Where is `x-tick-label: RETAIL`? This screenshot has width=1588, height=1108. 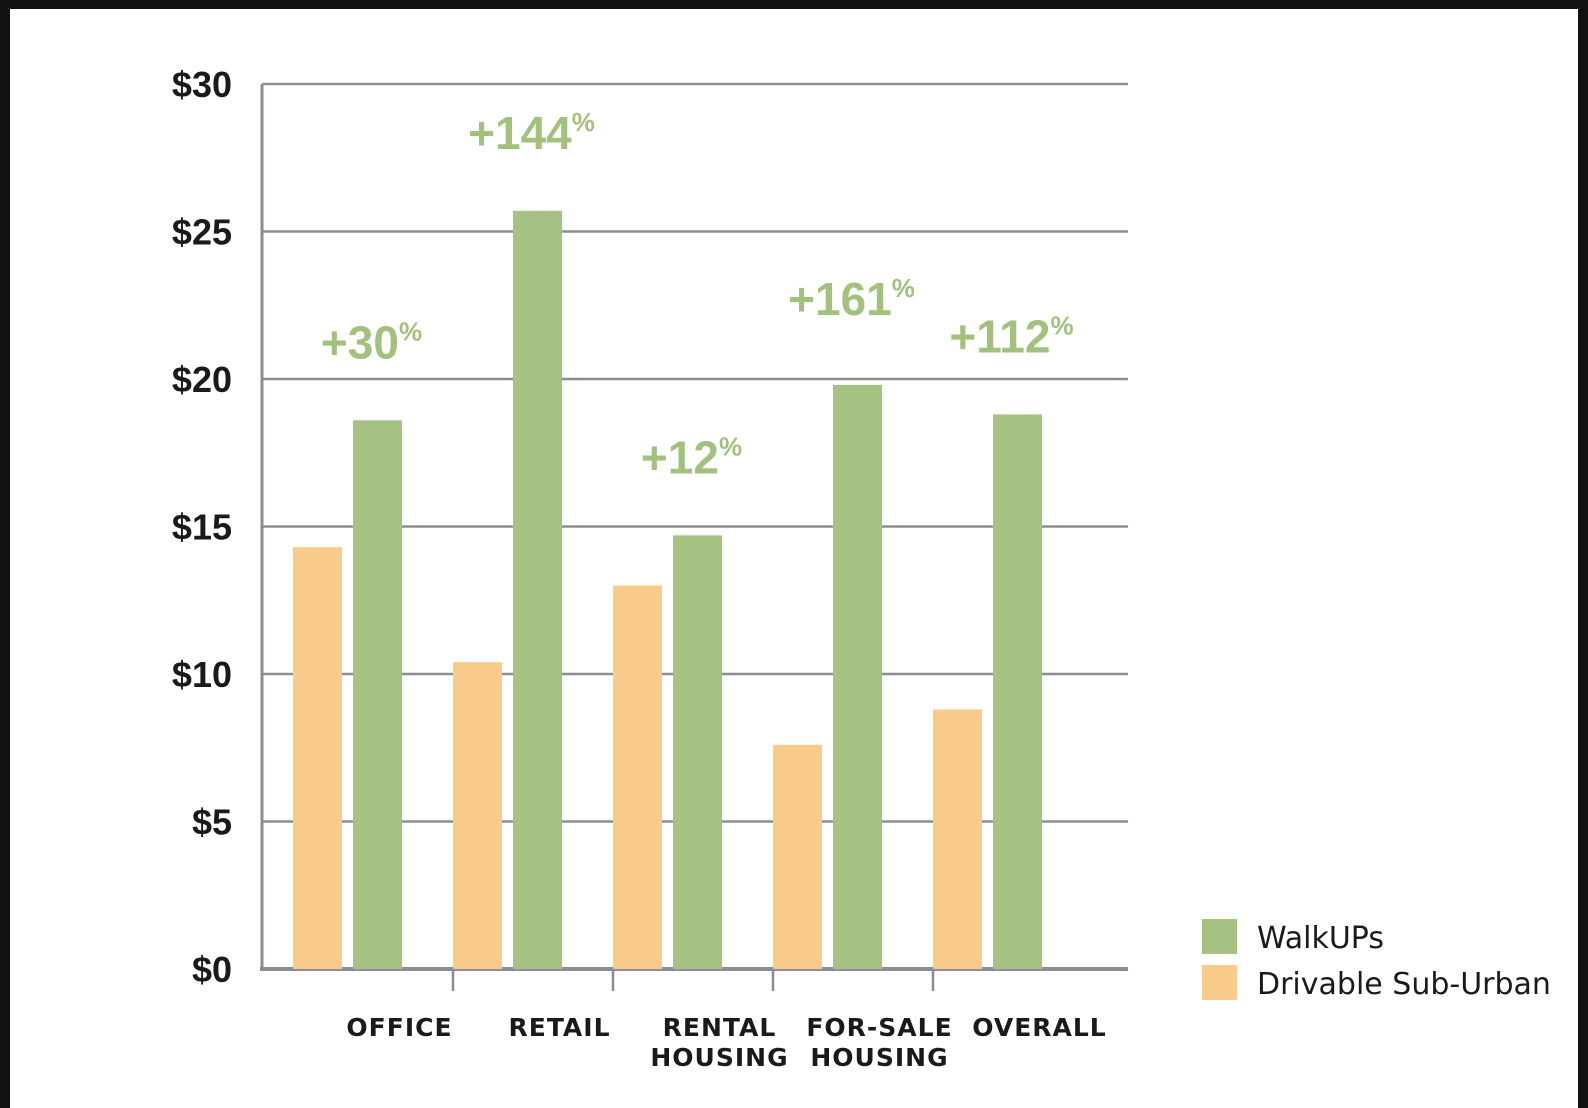
x-tick-label: RETAIL is located at coordinates (559, 1027).